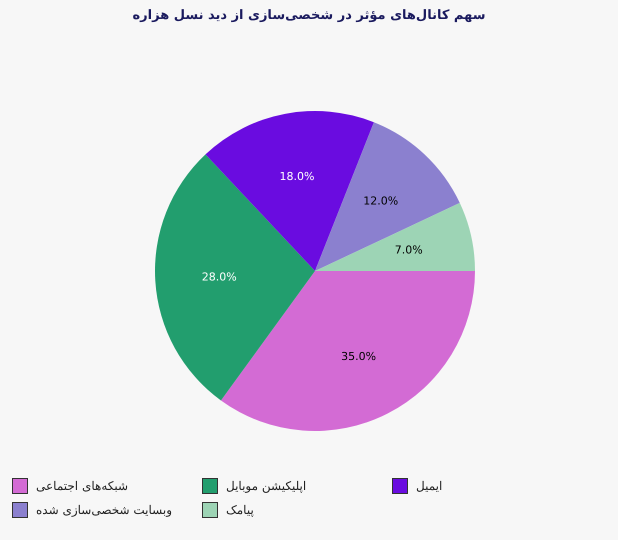  What do you see at coordinates (266, 486) in the screenshot?
I see `legend-label: اپلیکیشن موبایل` at bounding box center [266, 486].